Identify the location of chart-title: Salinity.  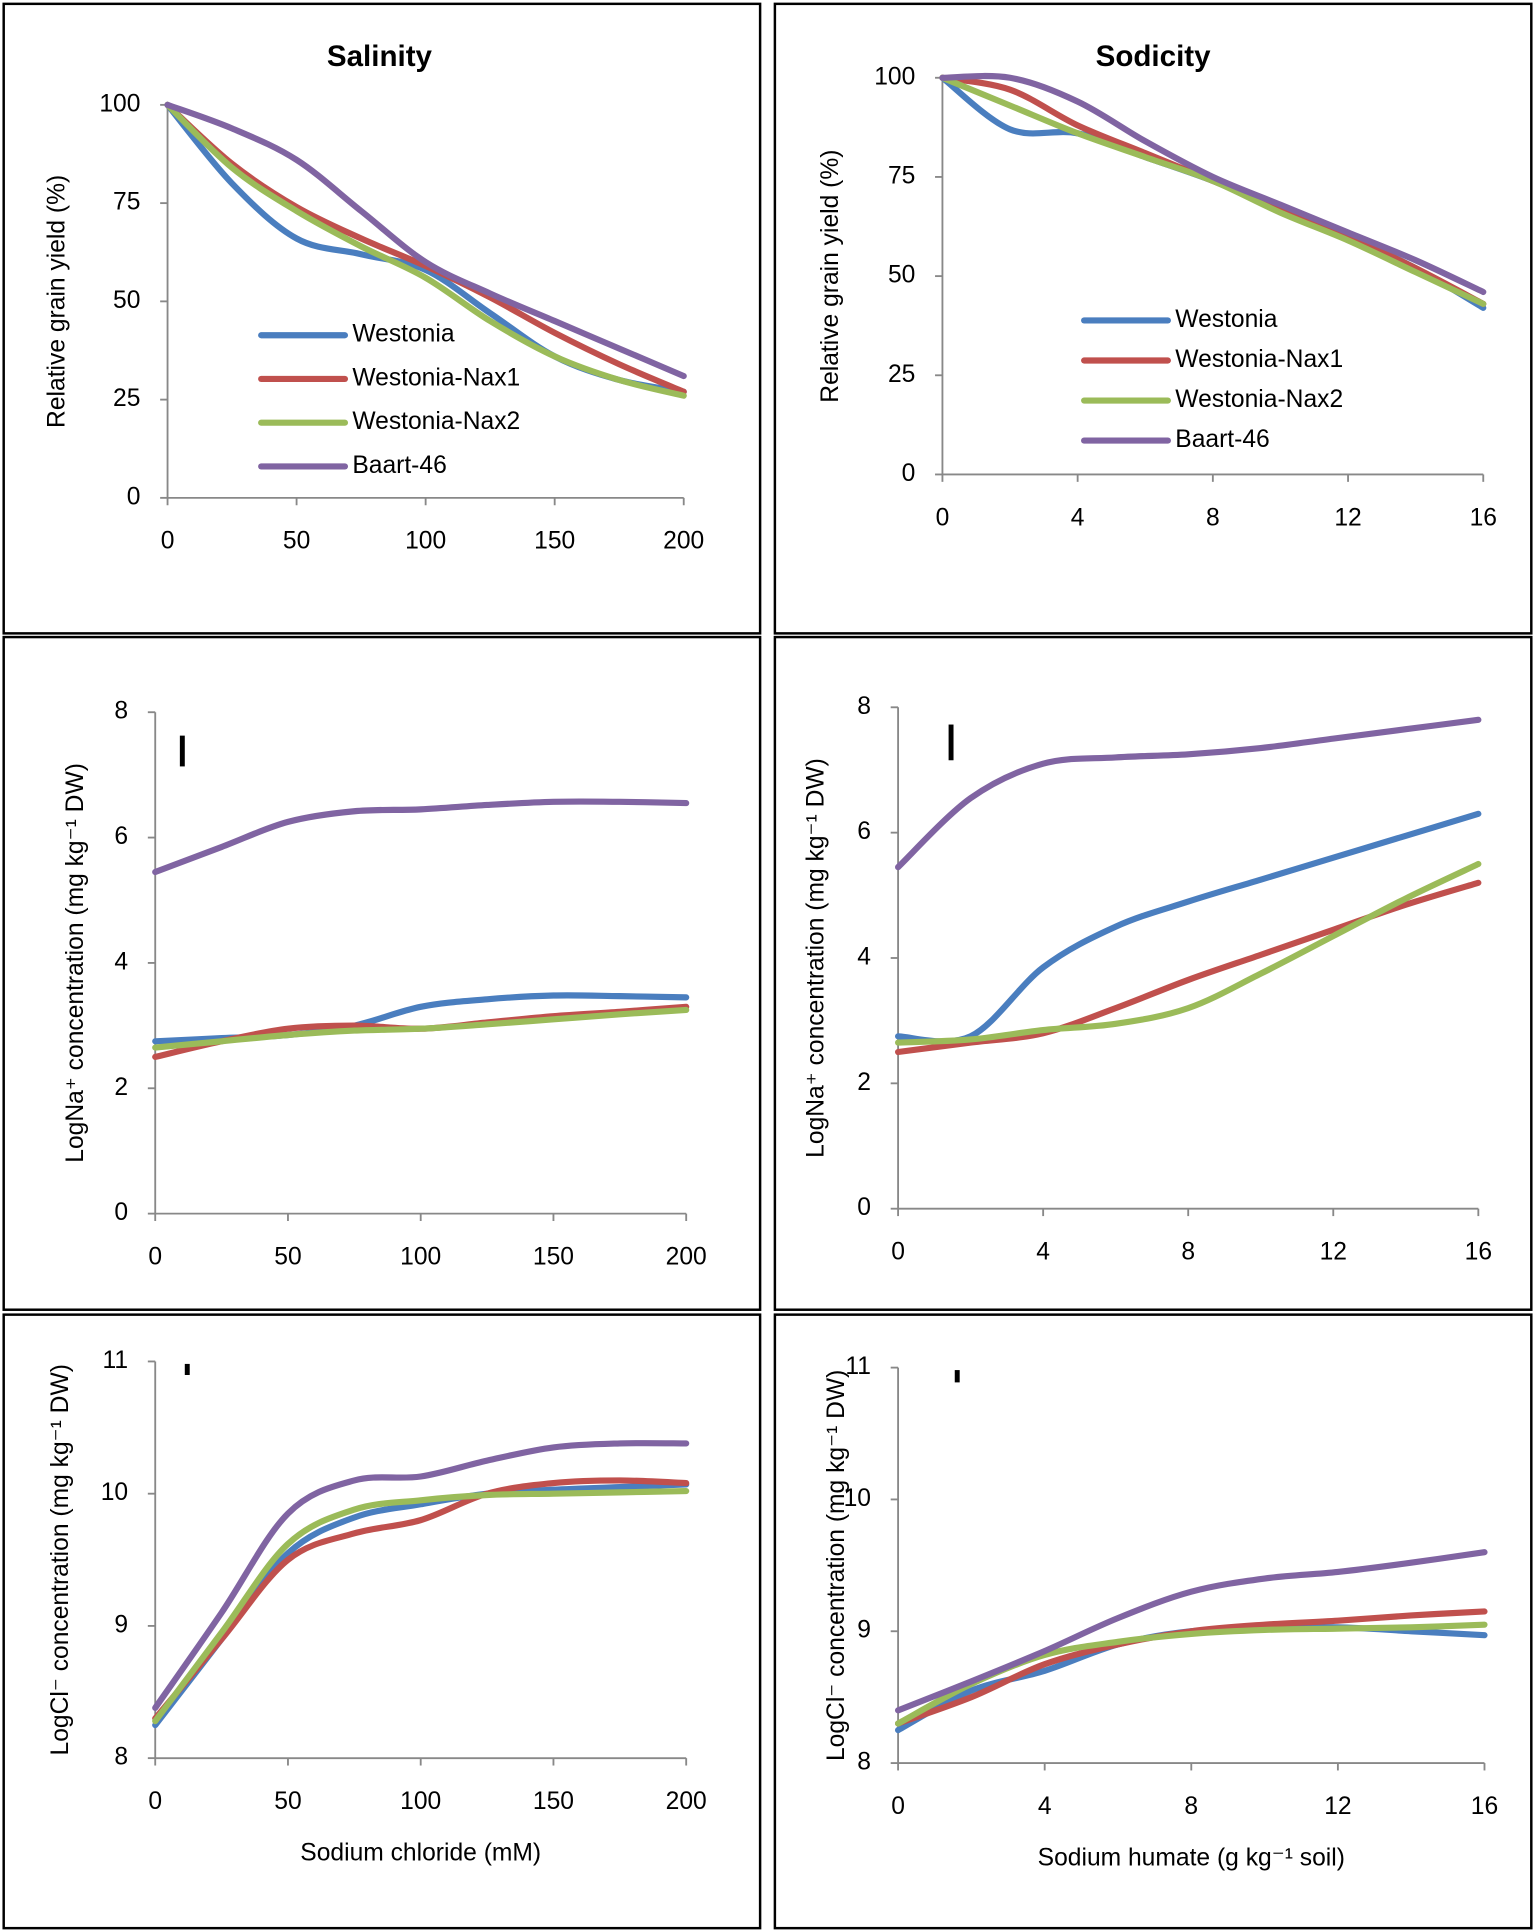
(380, 56).